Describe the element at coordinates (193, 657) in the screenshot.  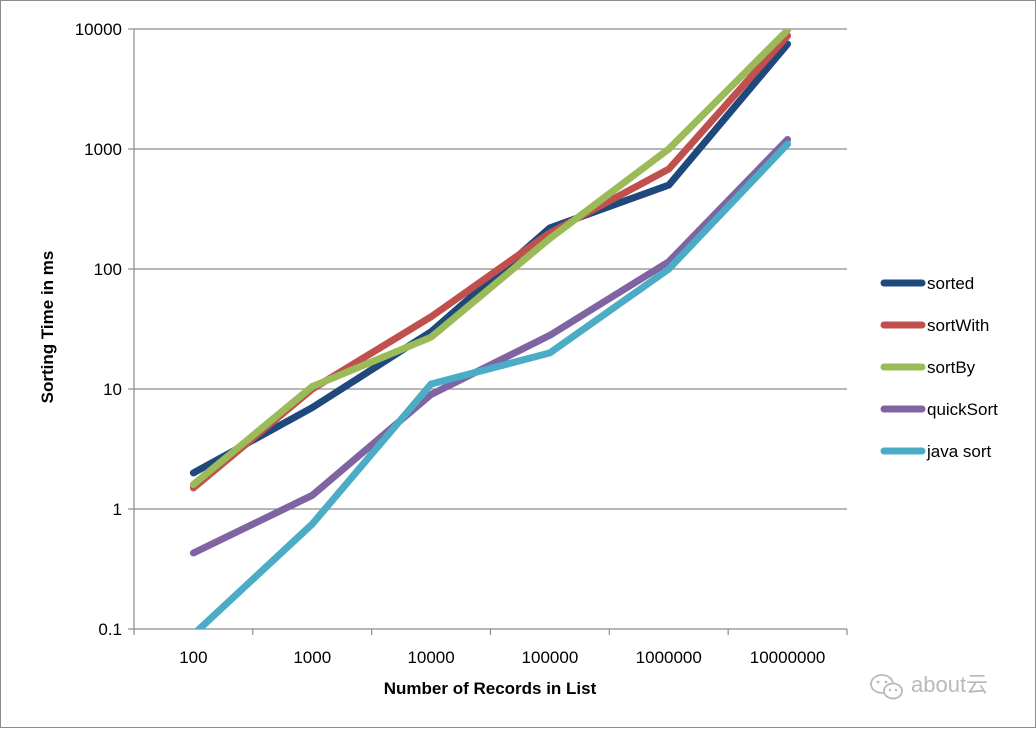
I see `x-tick-label: 100` at that location.